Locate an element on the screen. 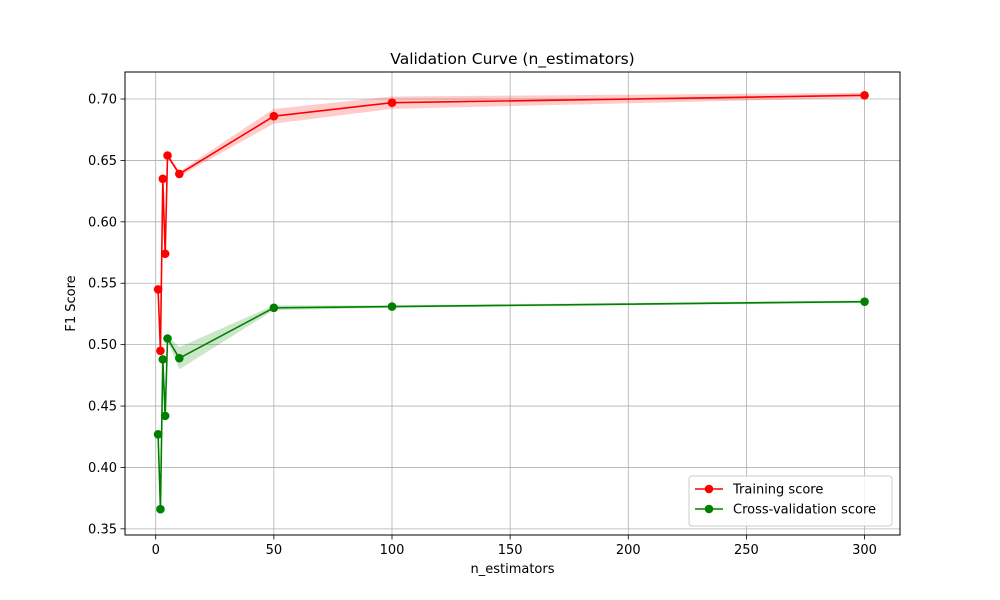  y-tick-label: 0.50 is located at coordinates (102, 345).